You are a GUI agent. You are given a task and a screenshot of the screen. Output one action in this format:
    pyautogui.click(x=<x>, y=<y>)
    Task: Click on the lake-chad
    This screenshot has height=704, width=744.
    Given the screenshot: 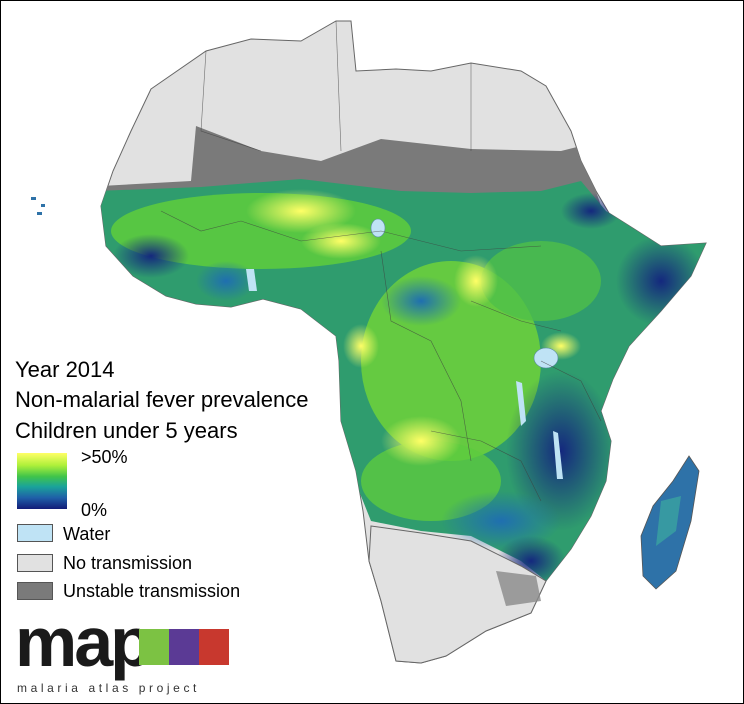 What is the action you would take?
    pyautogui.click(x=378, y=228)
    